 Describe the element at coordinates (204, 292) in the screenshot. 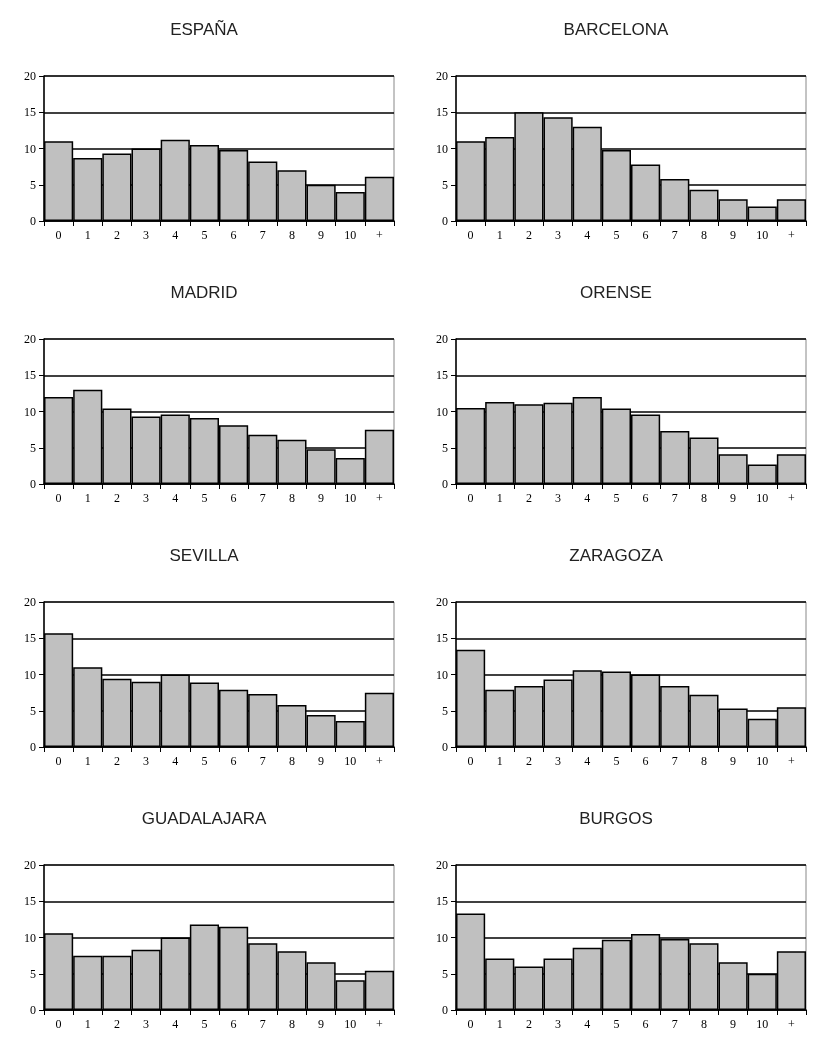

I see `chart-title: MADRID` at that location.